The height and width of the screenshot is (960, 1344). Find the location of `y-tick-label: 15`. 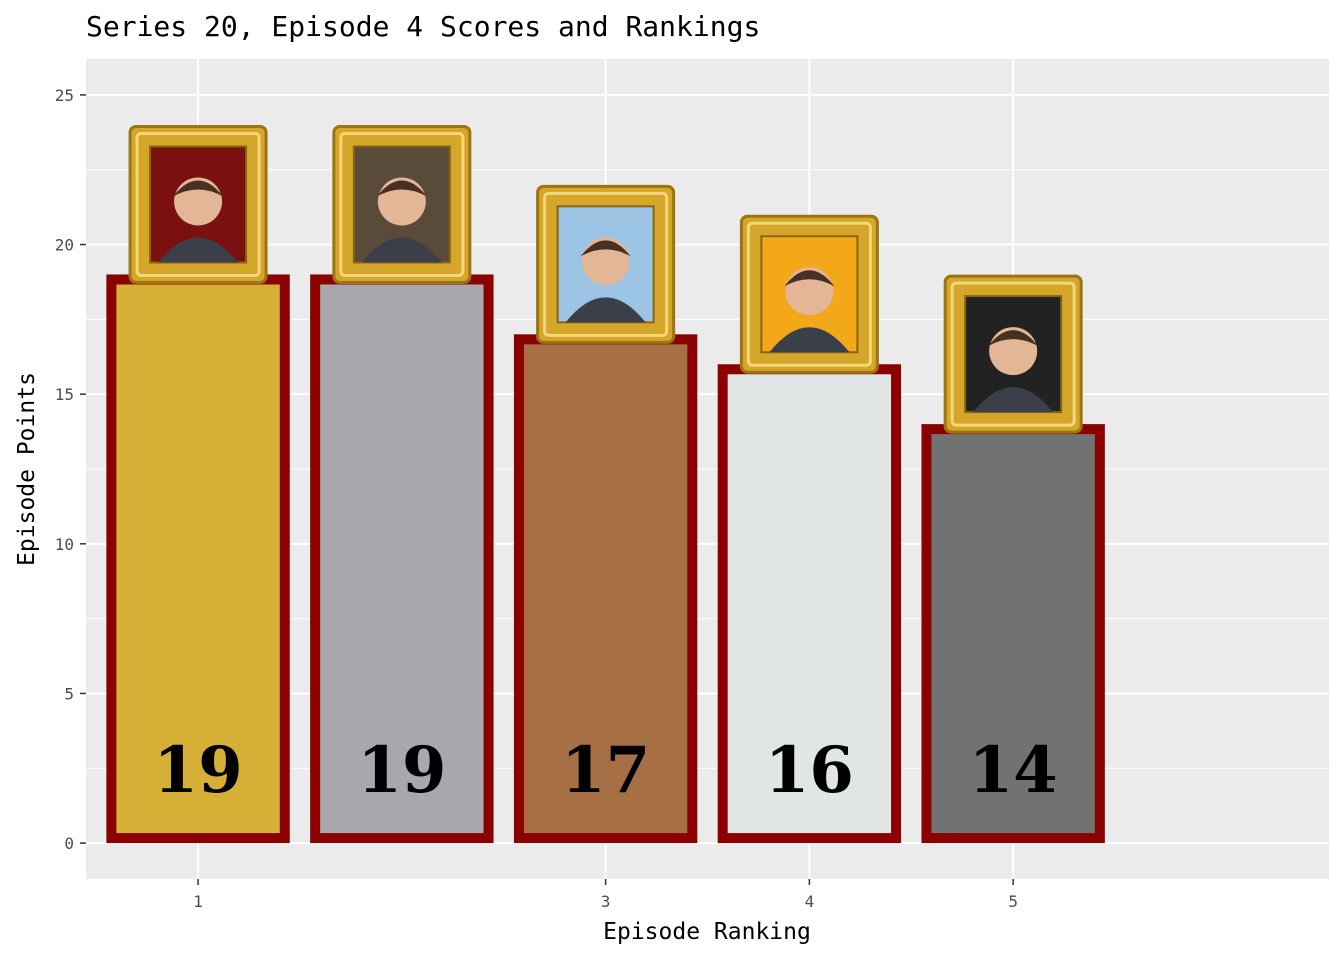

y-tick-label: 15 is located at coordinates (64, 394).